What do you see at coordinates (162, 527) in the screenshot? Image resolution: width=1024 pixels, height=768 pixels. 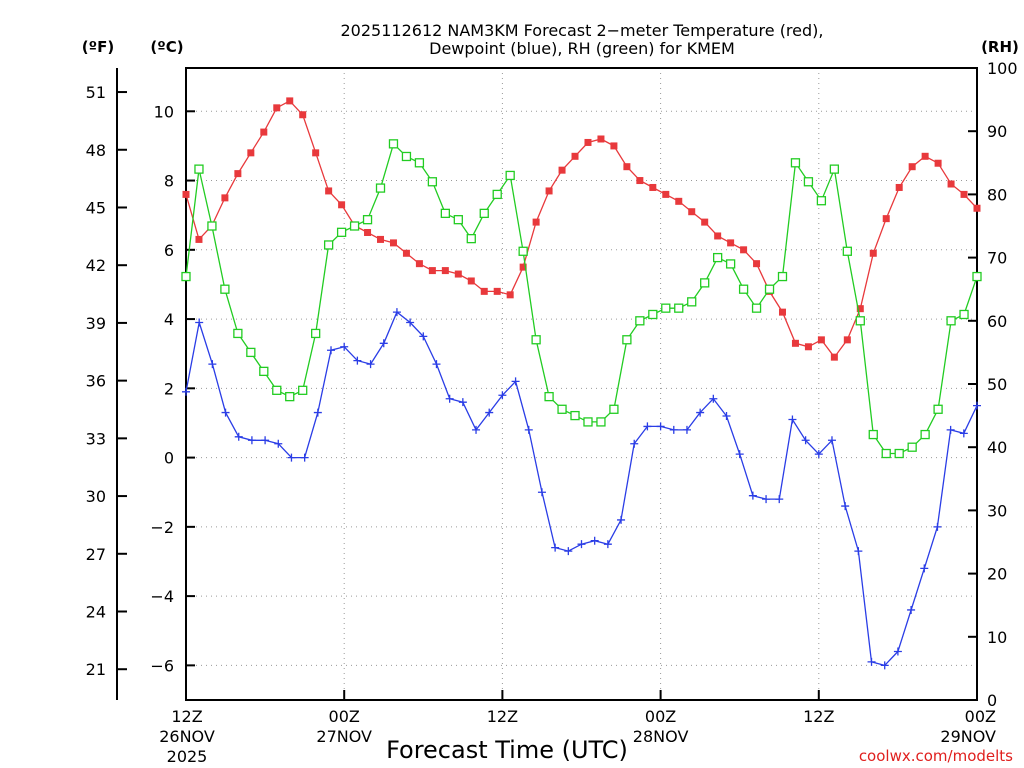 I see `celsius-tick-label: −2` at bounding box center [162, 527].